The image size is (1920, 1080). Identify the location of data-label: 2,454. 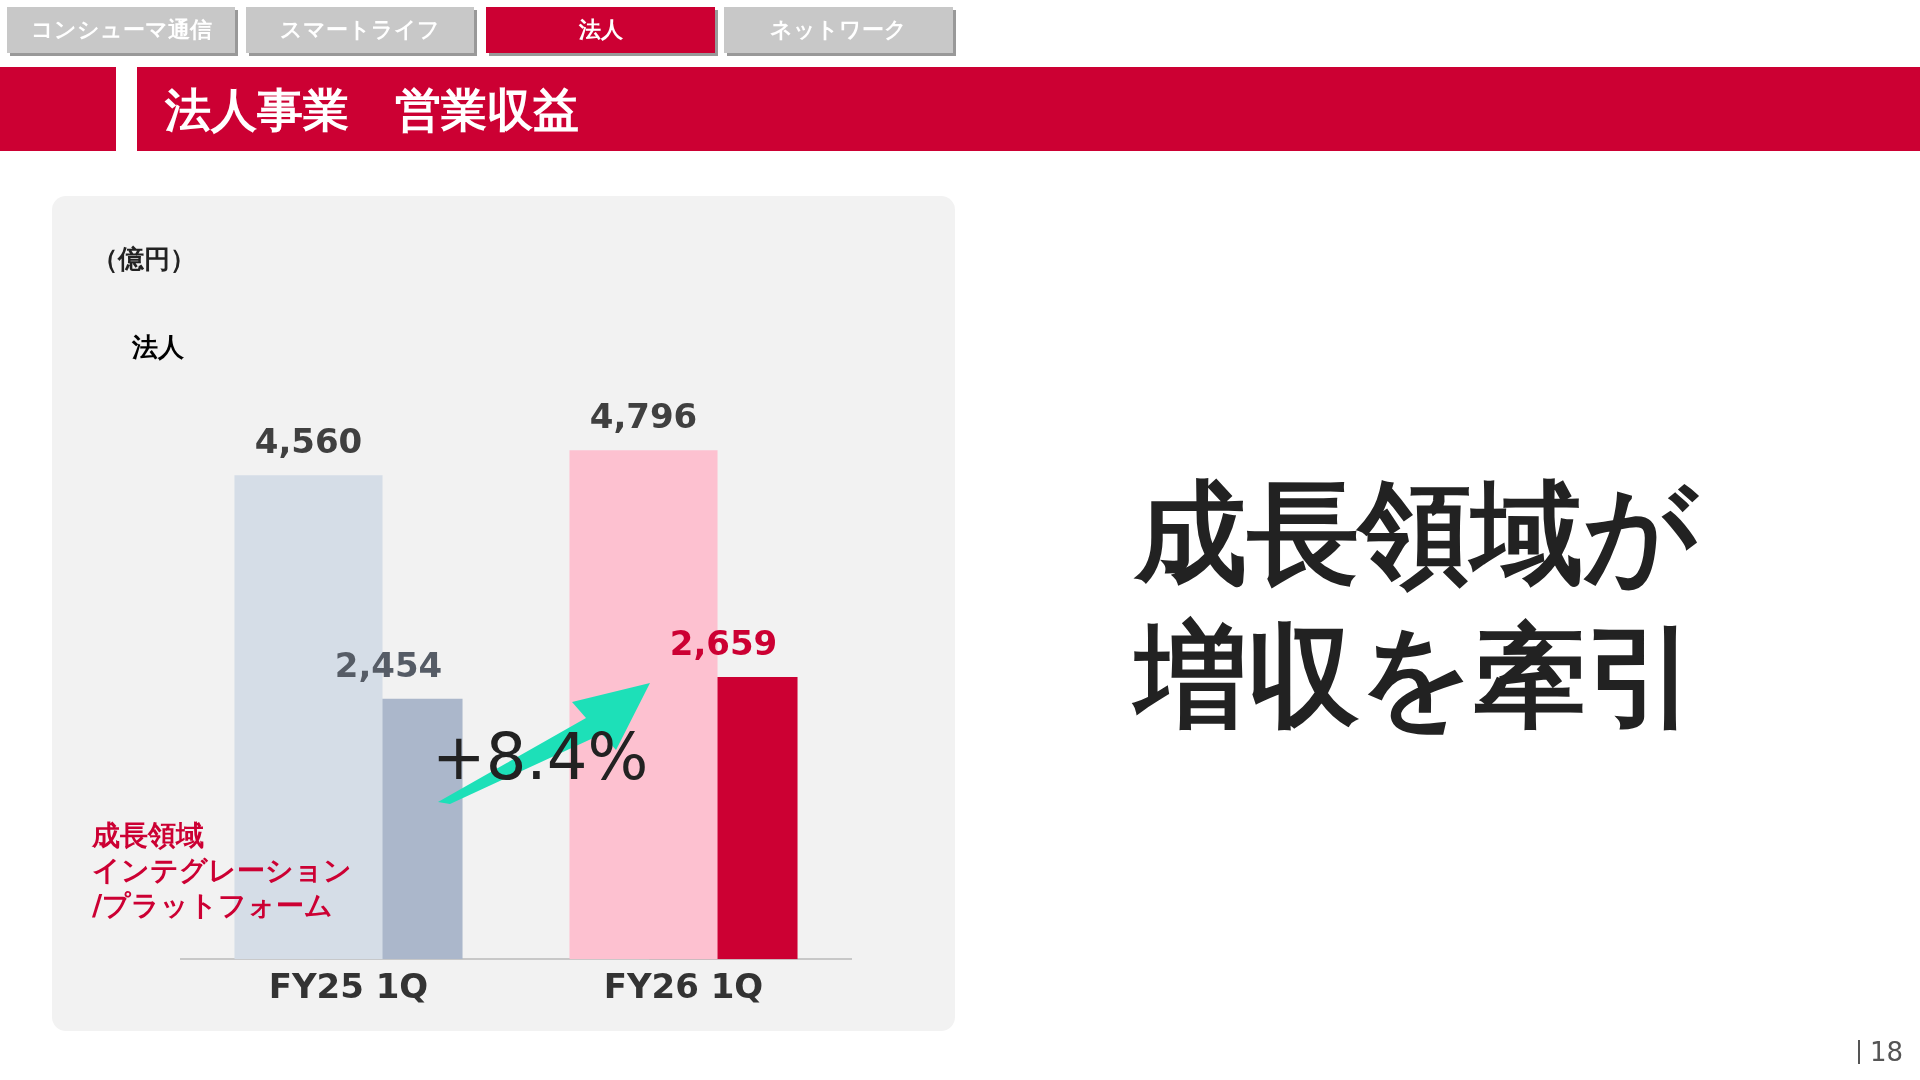
(388, 664).